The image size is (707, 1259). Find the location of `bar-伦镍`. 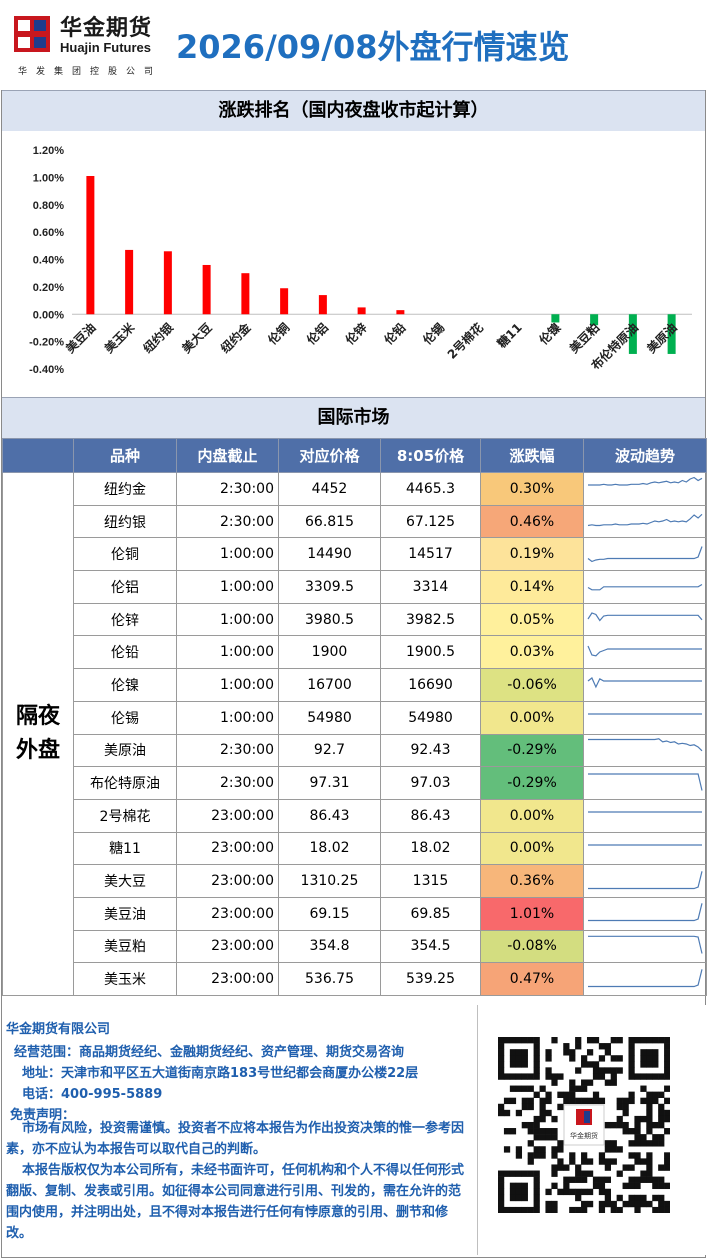

bar-伦镍 is located at coordinates (555, 318).